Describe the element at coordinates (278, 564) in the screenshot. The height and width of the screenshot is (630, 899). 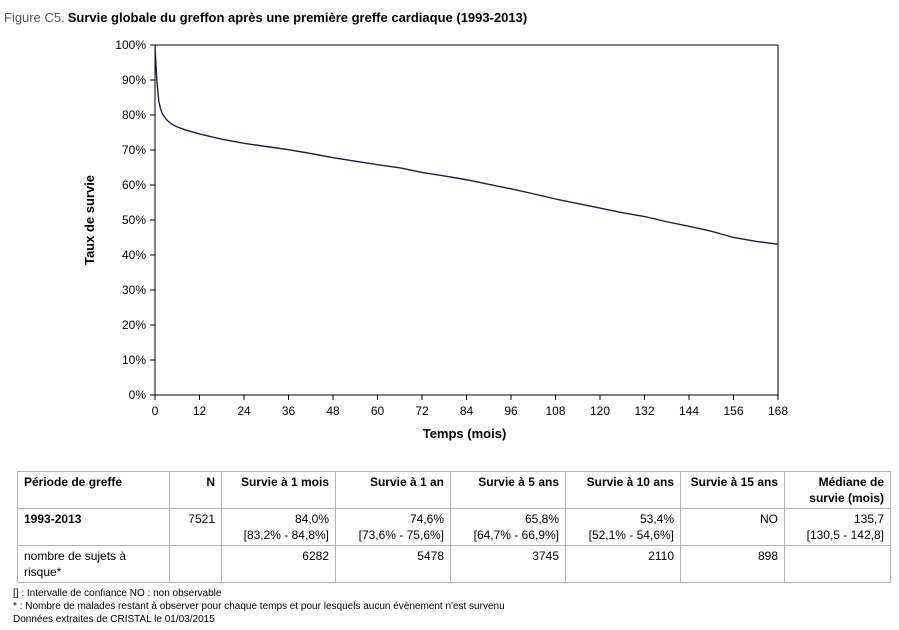
I see `cell-risk-1-mois: 6282` at that location.